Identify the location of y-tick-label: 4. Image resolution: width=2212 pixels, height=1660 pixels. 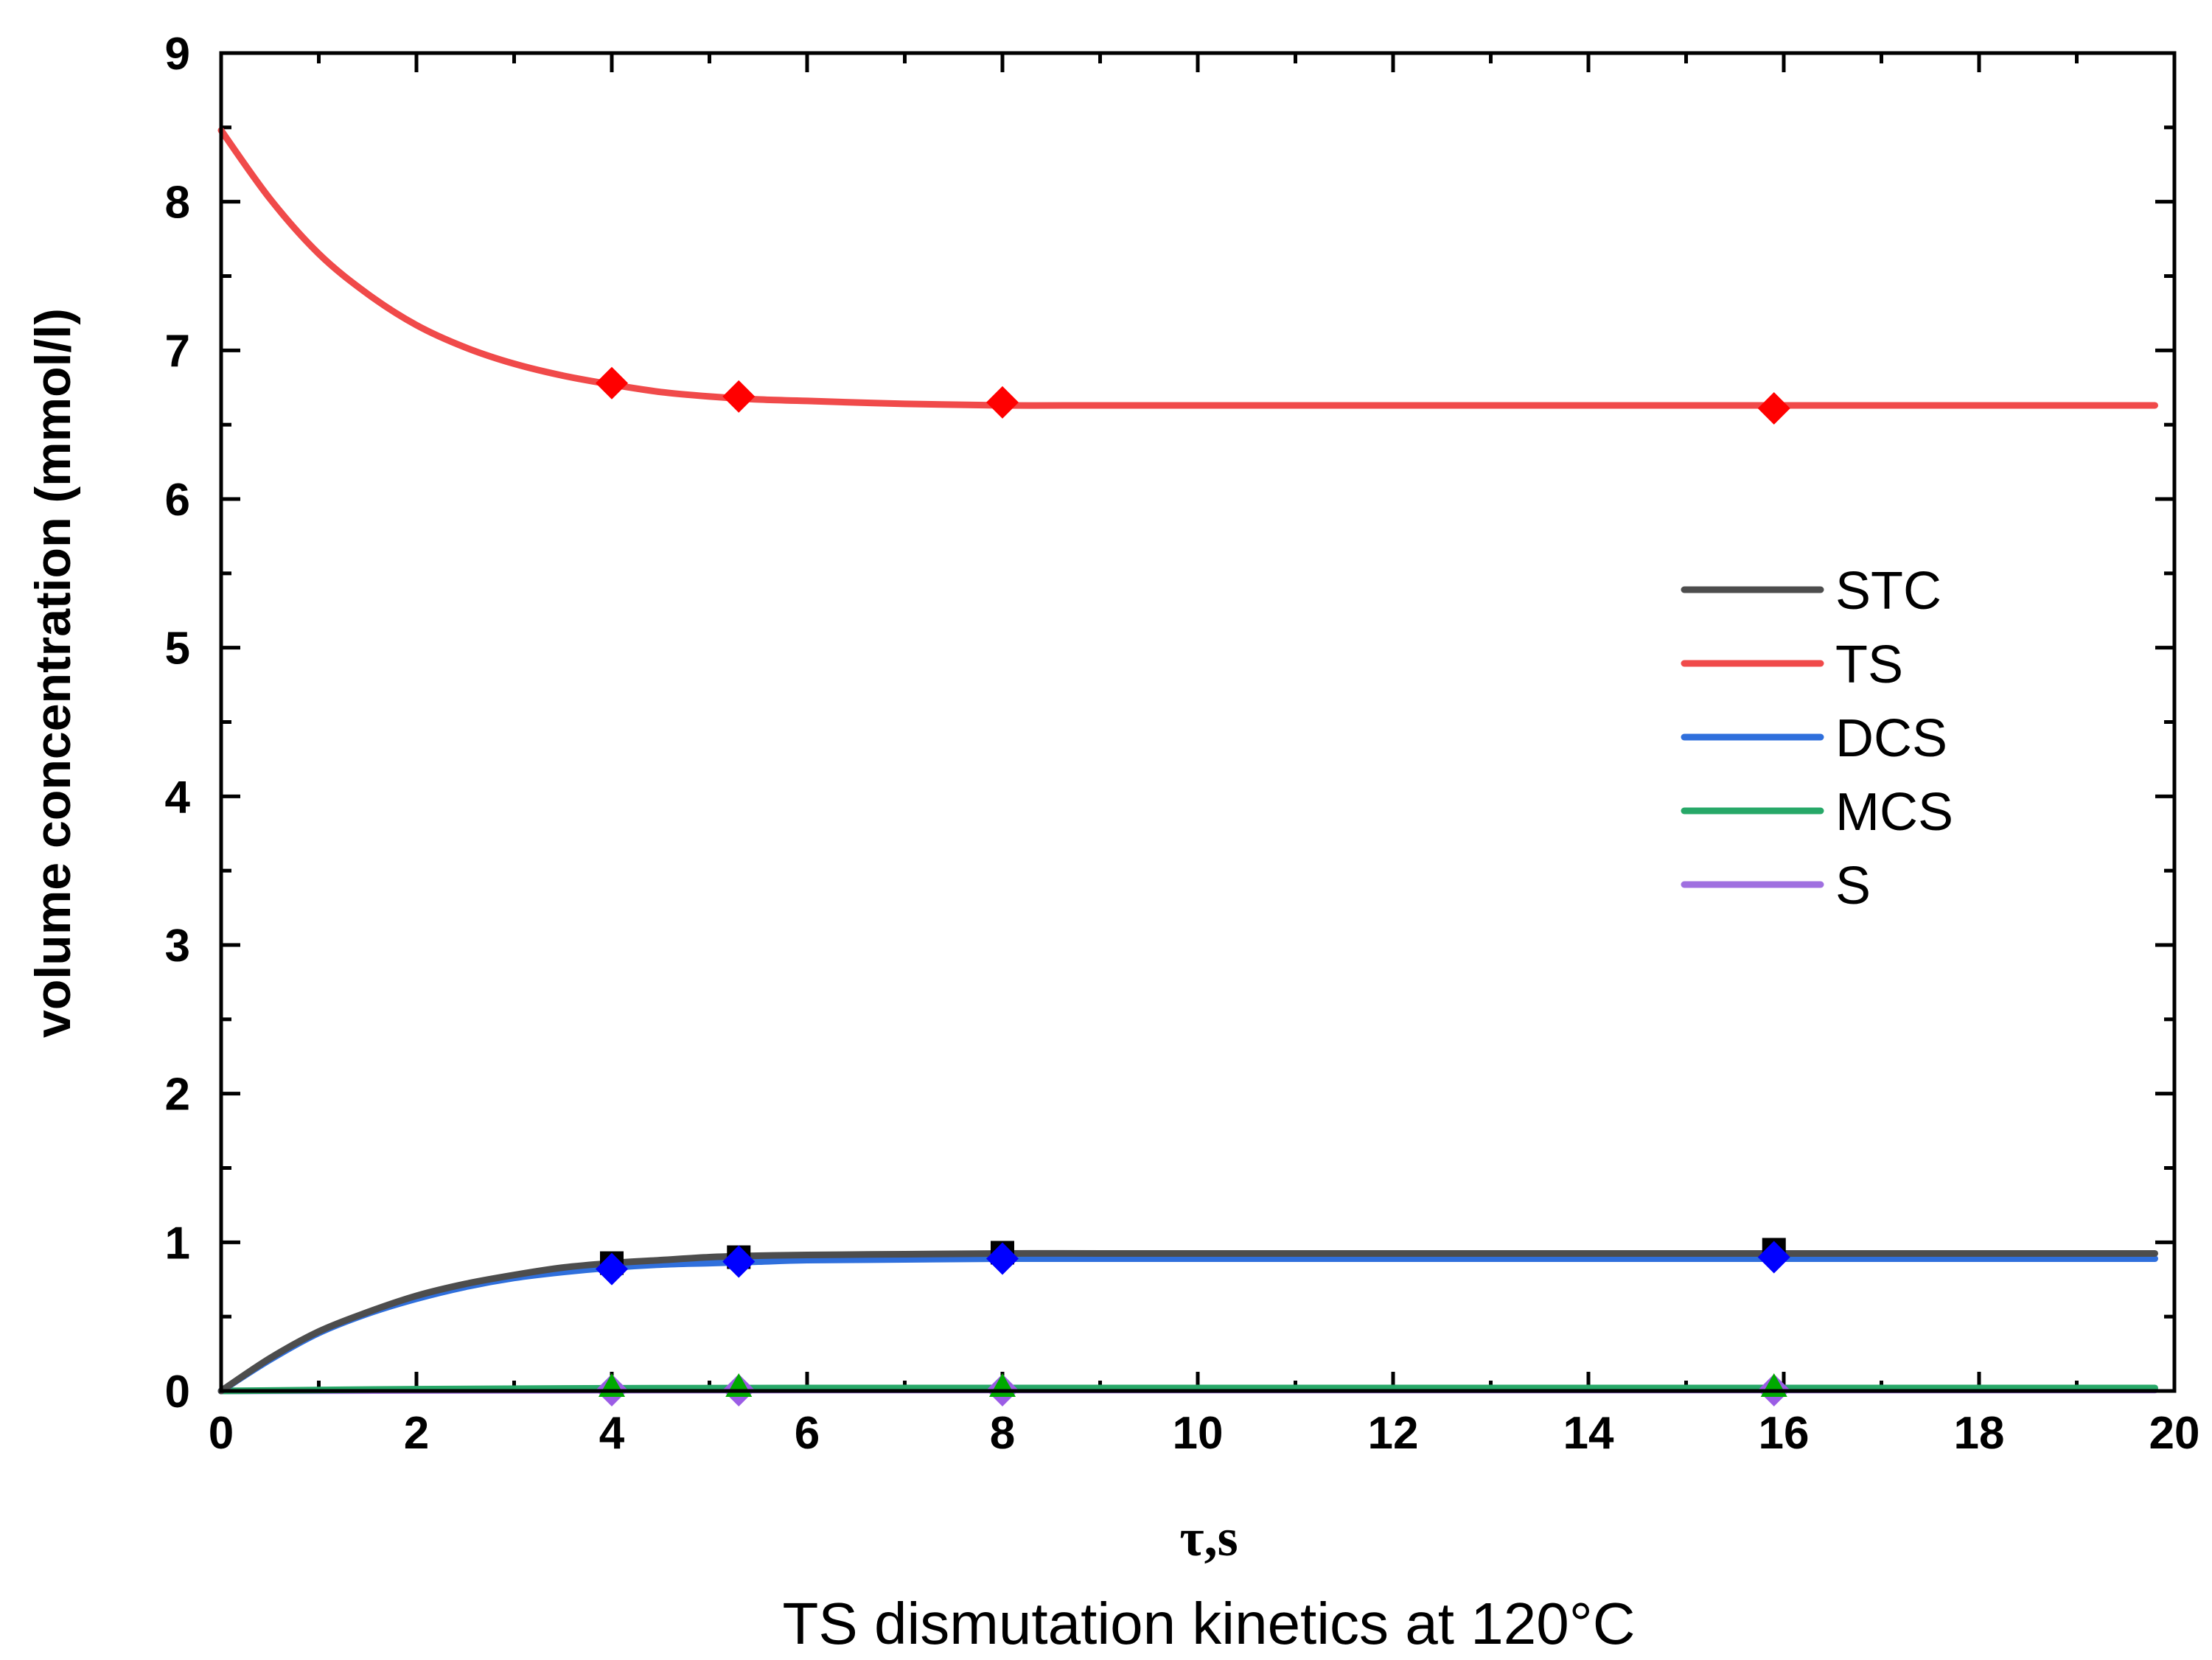
(178, 797).